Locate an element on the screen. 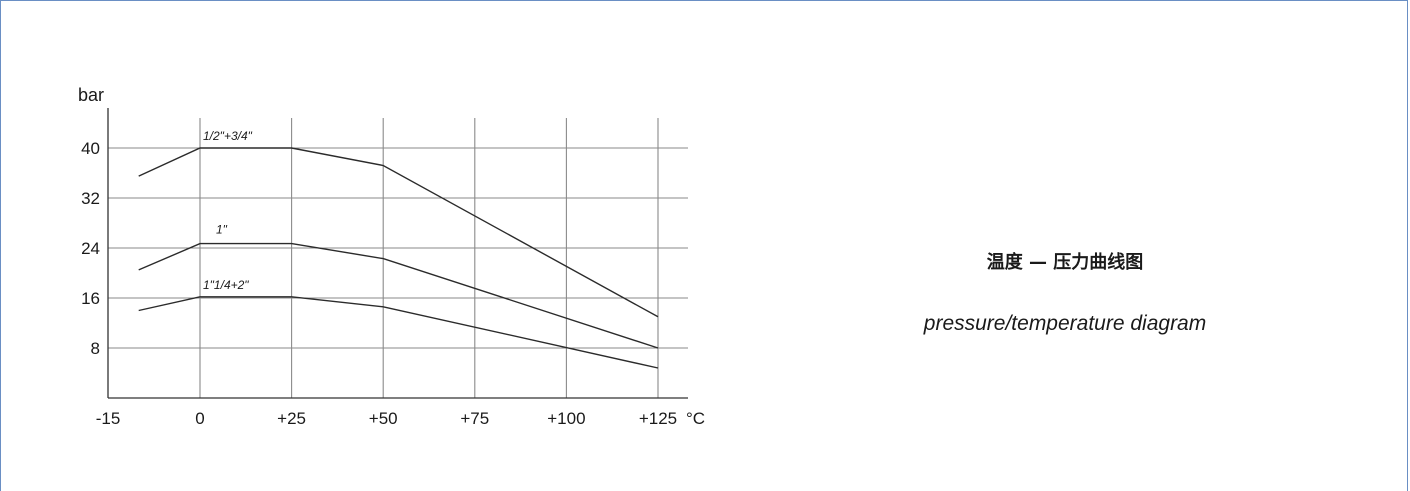 Image resolution: width=1410 pixels, height=491 pixels. x-tick-label: +125 is located at coordinates (658, 418).